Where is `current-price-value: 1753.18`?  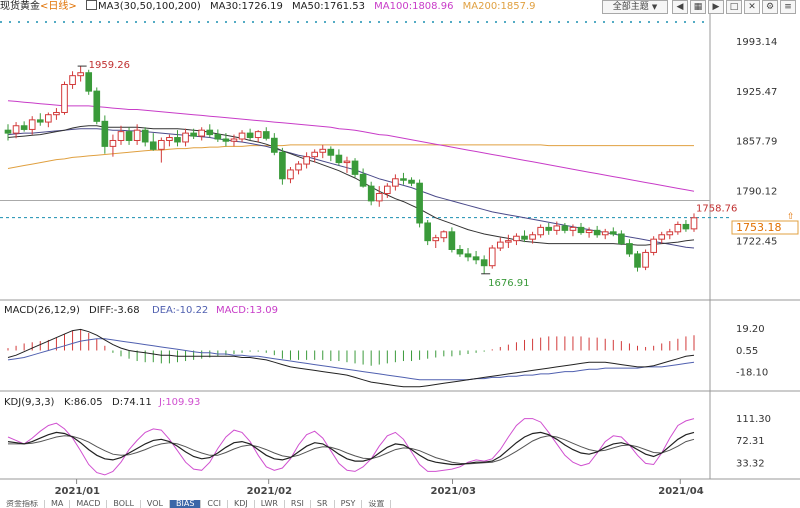 current-price-value: 1753.18 is located at coordinates (759, 227).